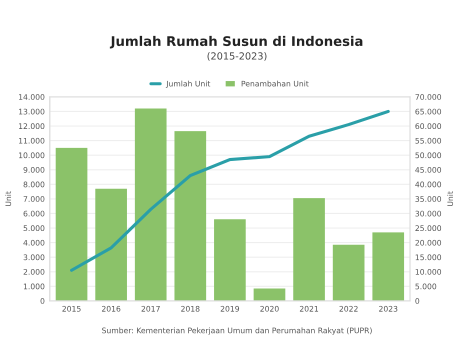 The height and width of the screenshot is (340, 474). What do you see at coordinates (236, 42) in the screenshot?
I see `chart-title: Jumlah Rumah Susun di Indonesia` at bounding box center [236, 42].